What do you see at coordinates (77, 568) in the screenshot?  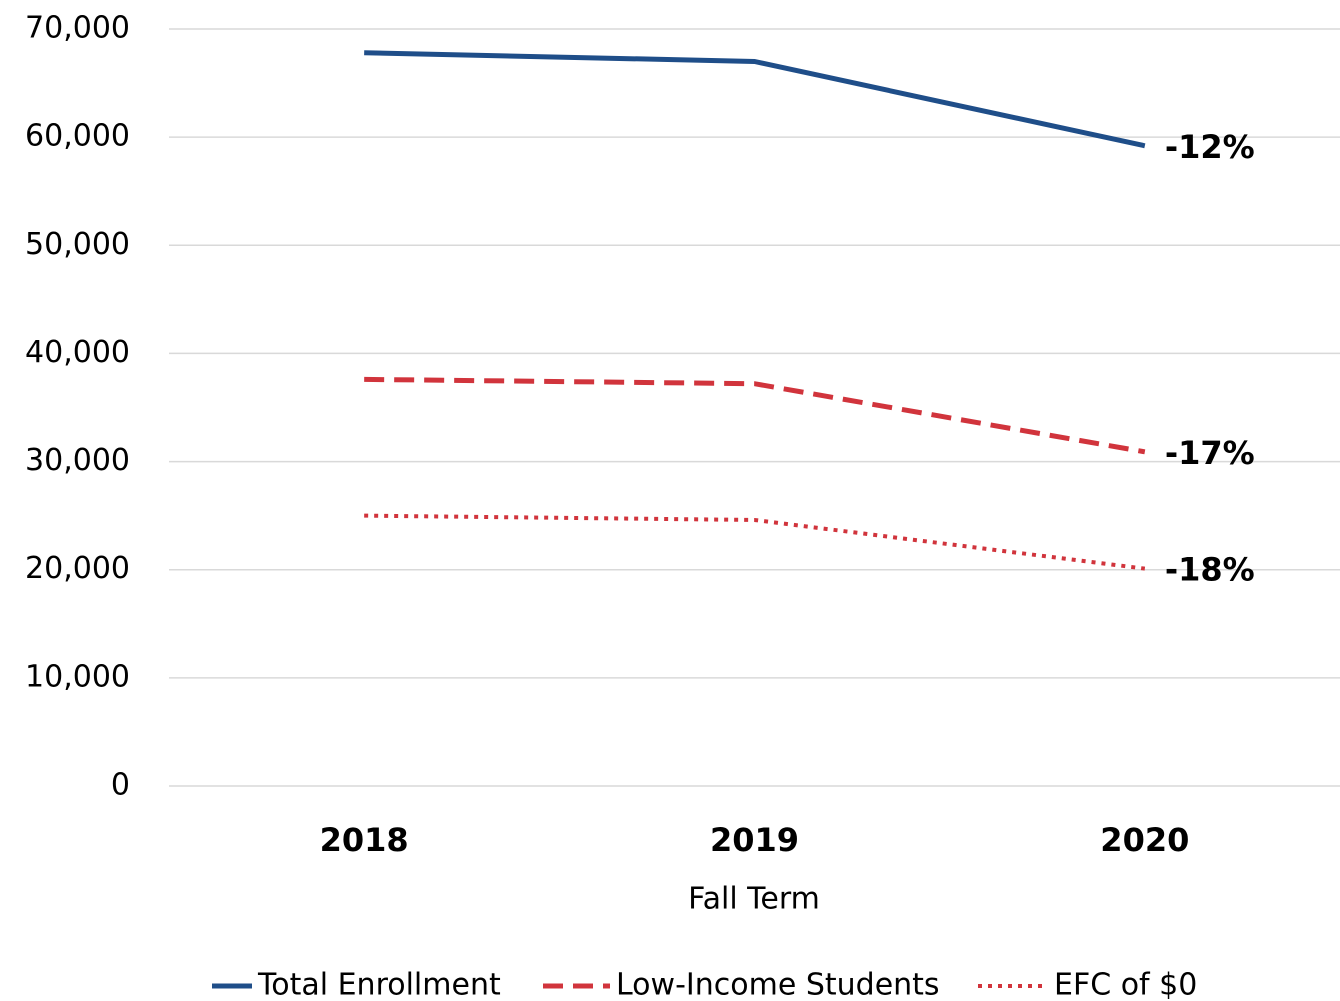 I see `y-tick-label: 20,000` at bounding box center [77, 568].